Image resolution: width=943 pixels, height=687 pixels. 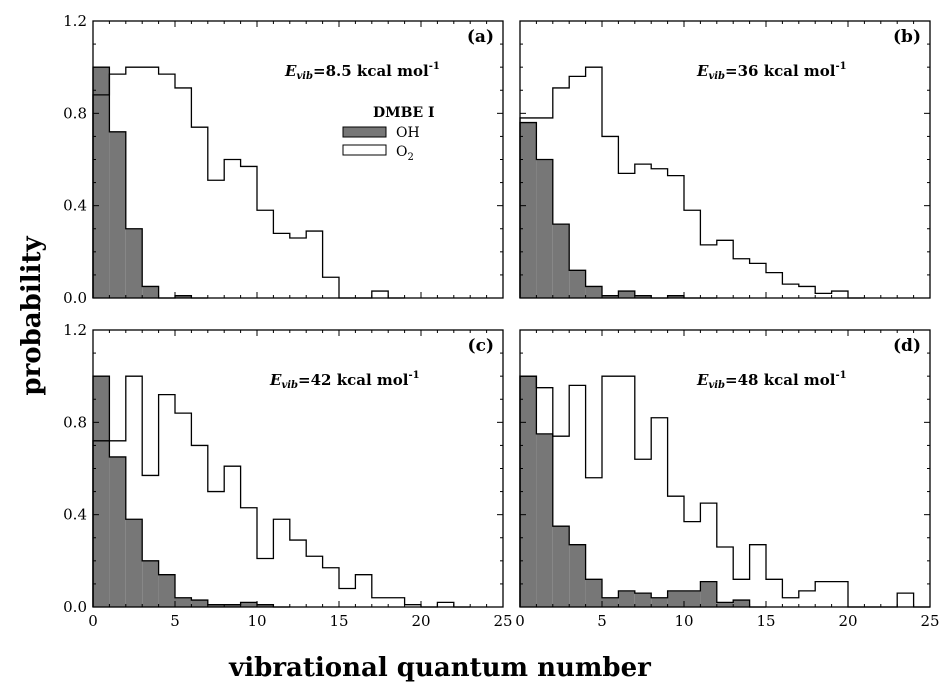 What do you see at coordinates (175, 621) in the screenshot?
I see `x-tick-label-c-5: 5` at bounding box center [175, 621].